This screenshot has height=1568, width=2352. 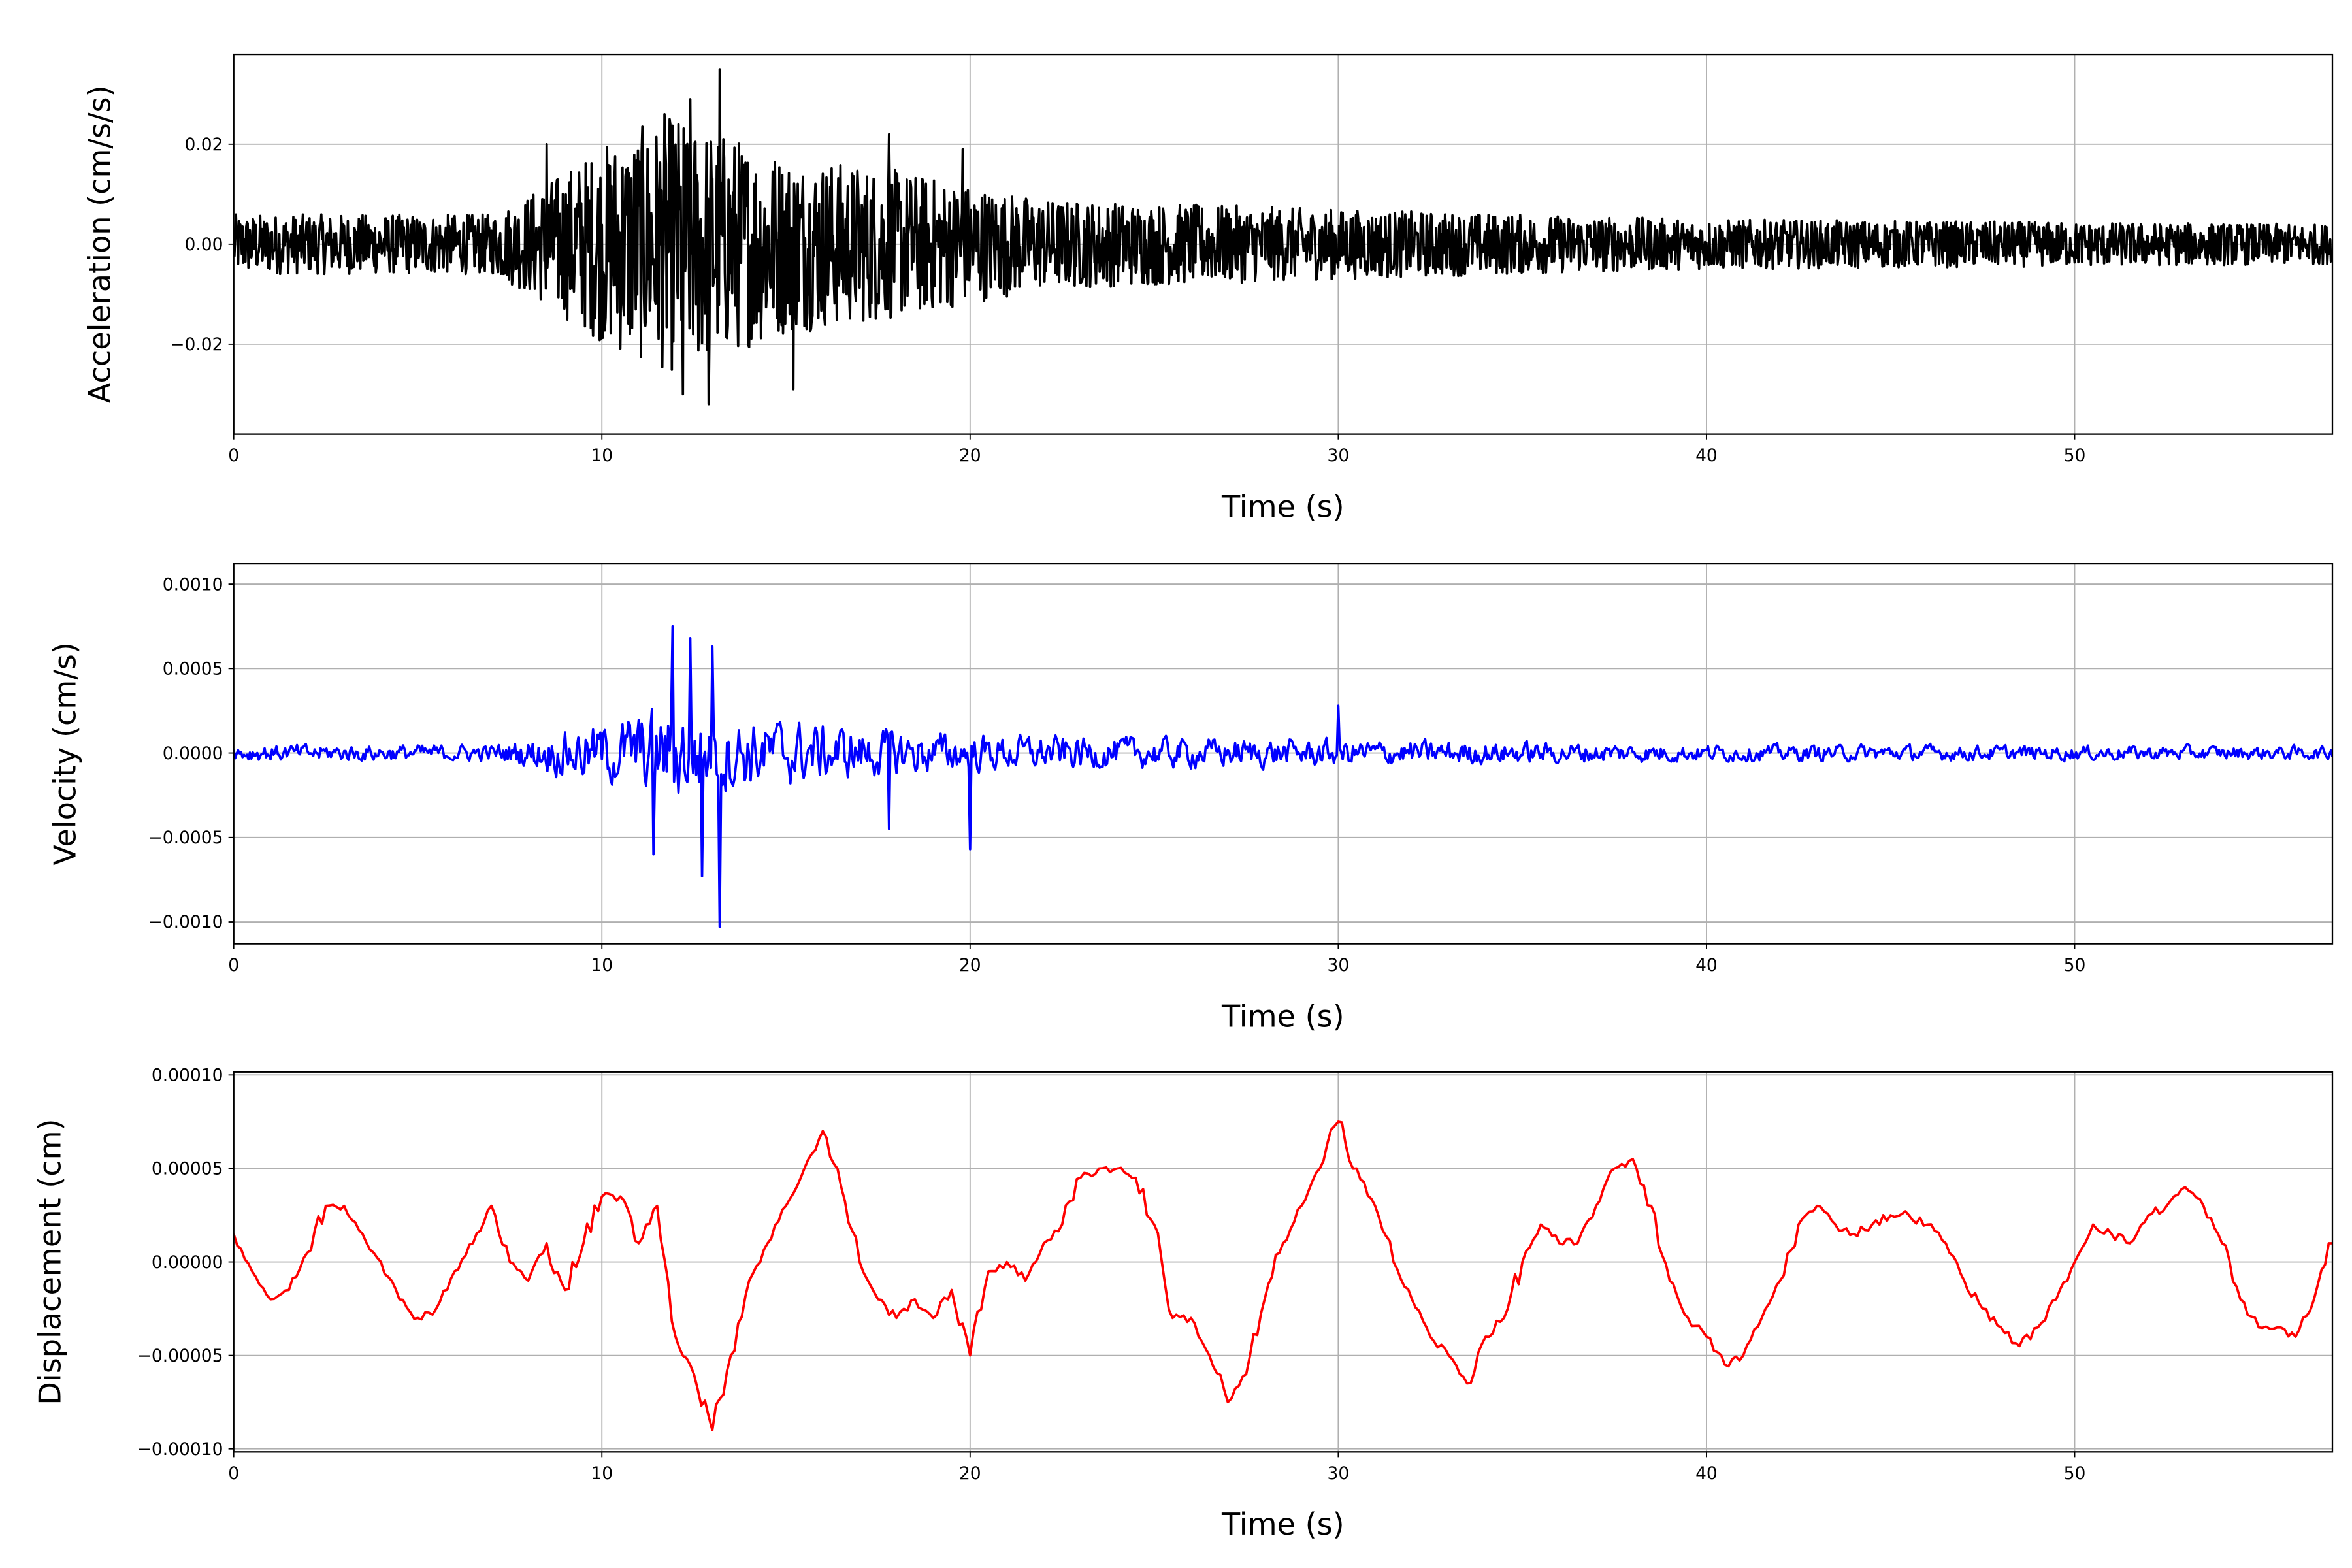 What do you see at coordinates (64, 754) in the screenshot?
I see `y-axis-label: Velocity (cm/s)` at bounding box center [64, 754].